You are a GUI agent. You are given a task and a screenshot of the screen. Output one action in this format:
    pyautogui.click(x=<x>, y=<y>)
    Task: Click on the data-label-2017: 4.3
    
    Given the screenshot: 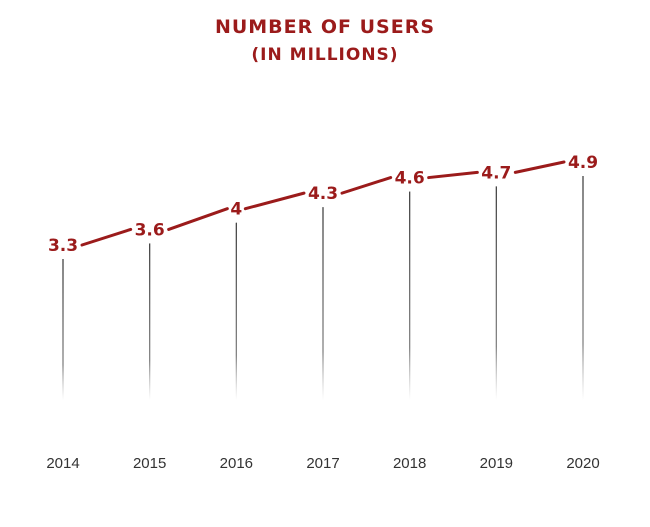 What is the action you would take?
    pyautogui.click(x=323, y=194)
    